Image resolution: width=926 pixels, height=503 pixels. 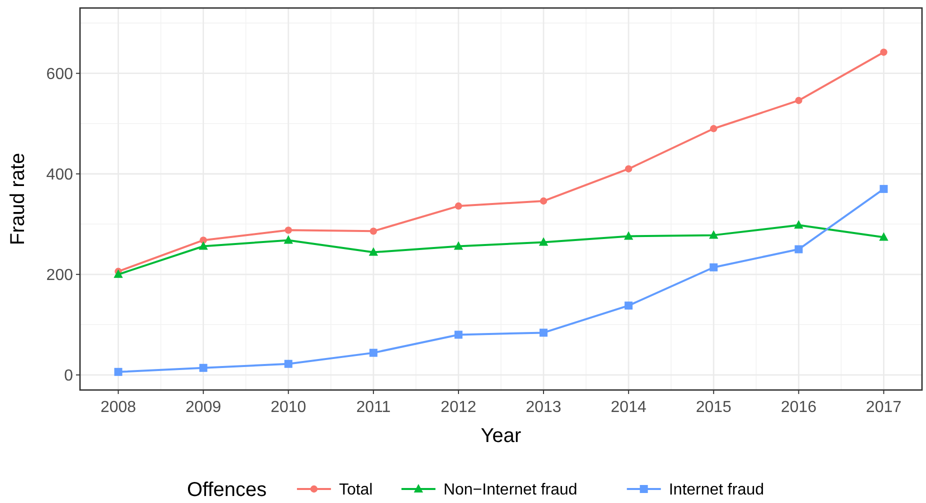 What do you see at coordinates (458, 407) in the screenshot?
I see `x-tick-label: 2012` at bounding box center [458, 407].